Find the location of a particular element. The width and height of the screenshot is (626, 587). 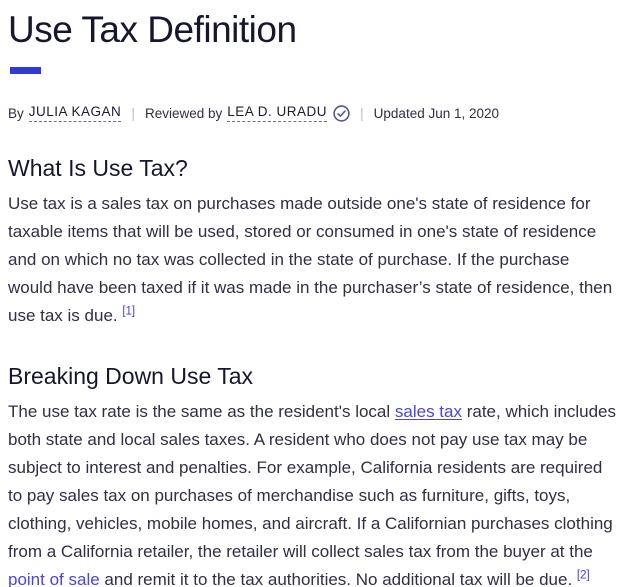

citation-link-1: [1] is located at coordinates (129, 311).